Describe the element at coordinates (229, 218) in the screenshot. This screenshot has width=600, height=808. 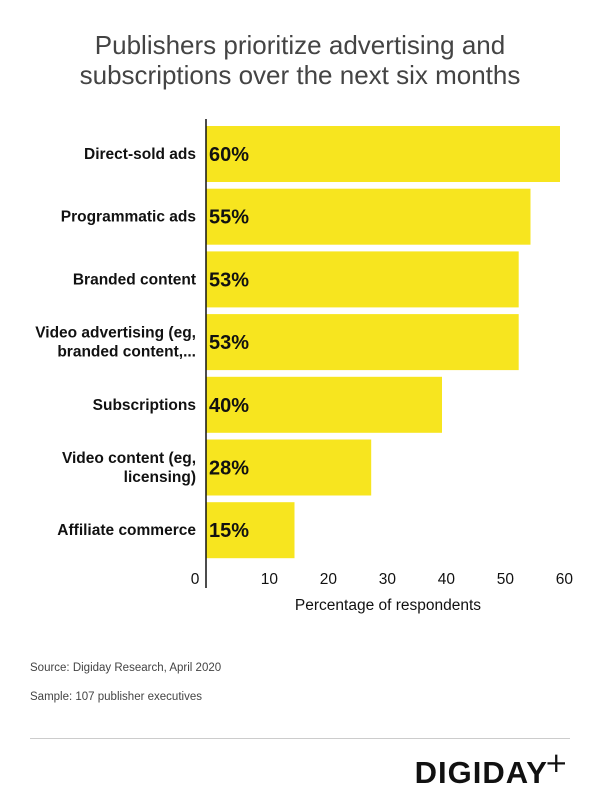
I see `data-label: 55%` at that location.